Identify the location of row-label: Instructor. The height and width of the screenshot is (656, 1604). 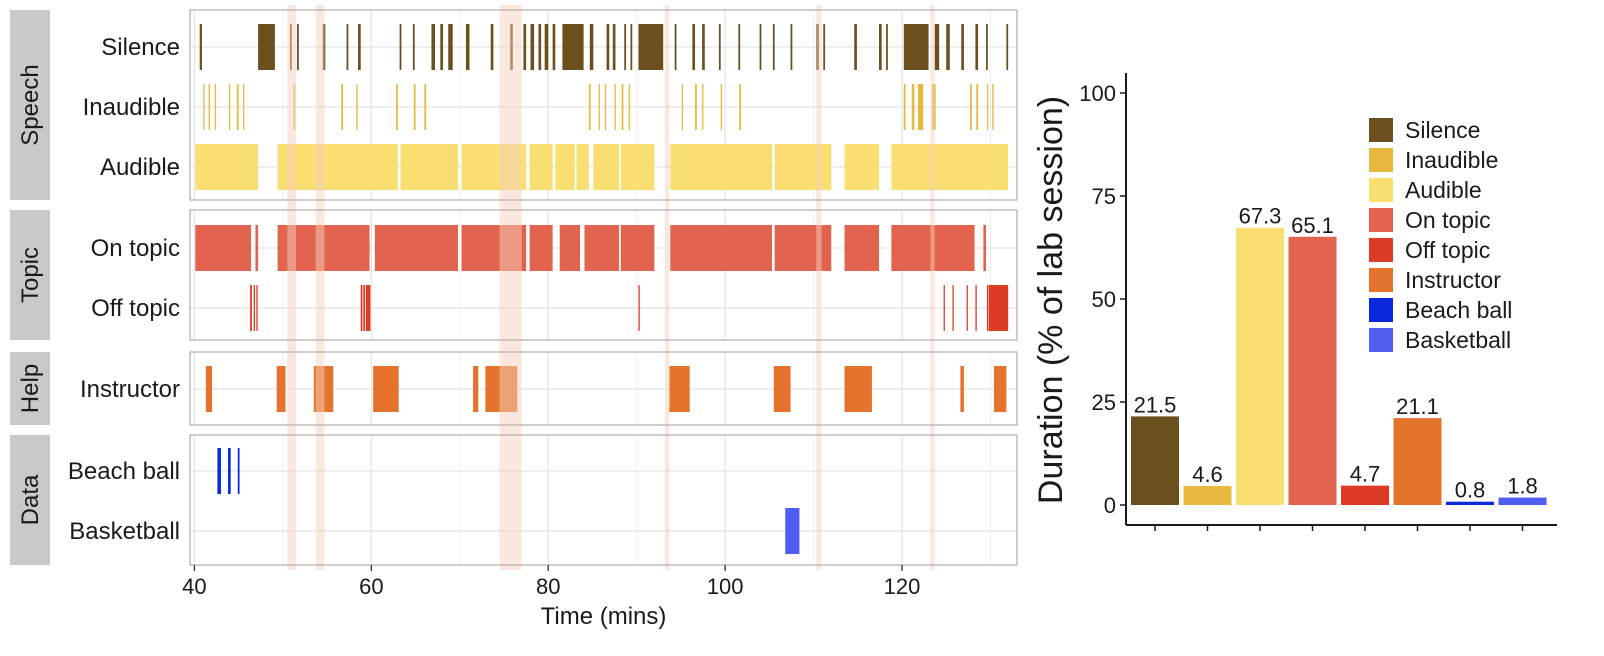
(130, 389).